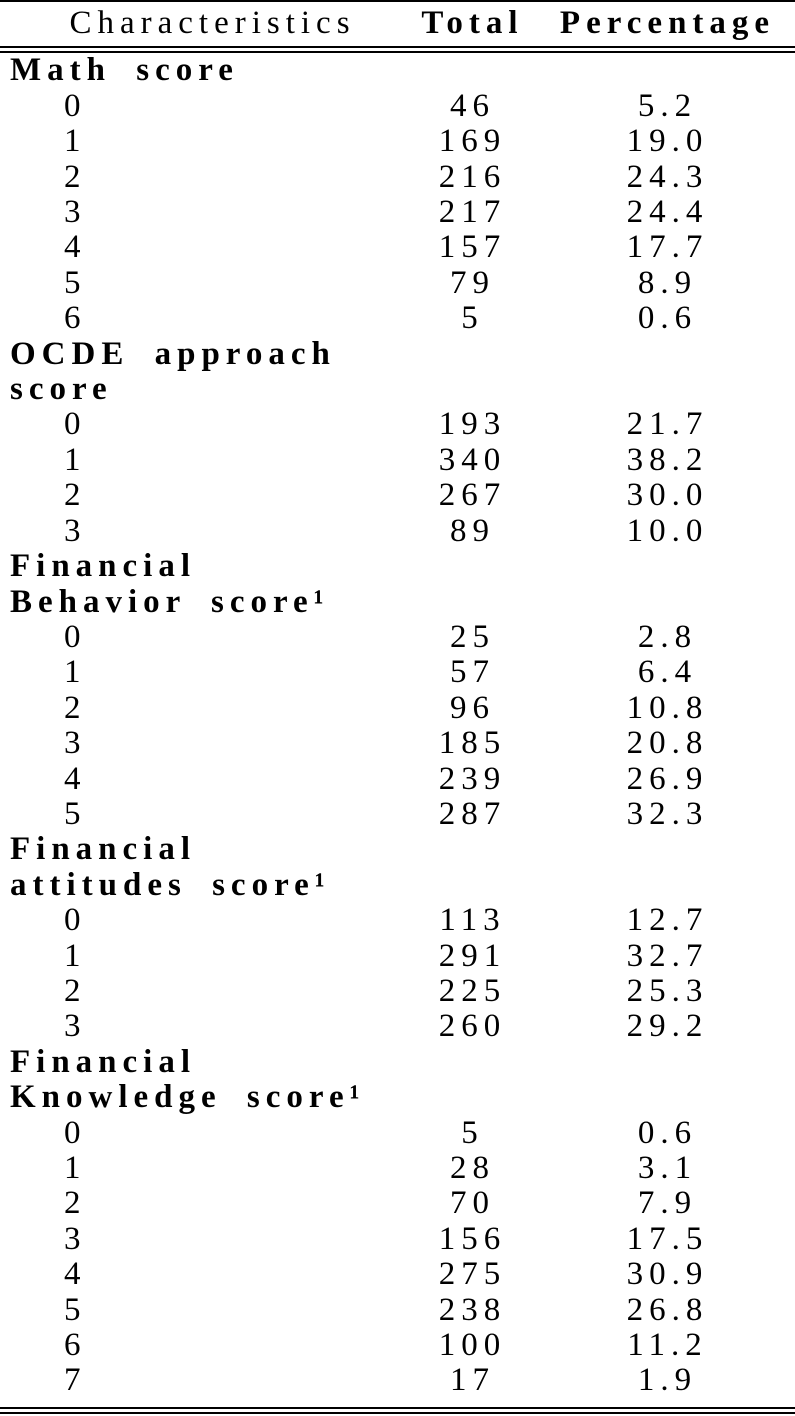 Image resolution: width=795 pixels, height=1416 pixels. Describe the element at coordinates (667, 813) in the screenshot. I see `percentage-value-cell: 32.3` at that location.